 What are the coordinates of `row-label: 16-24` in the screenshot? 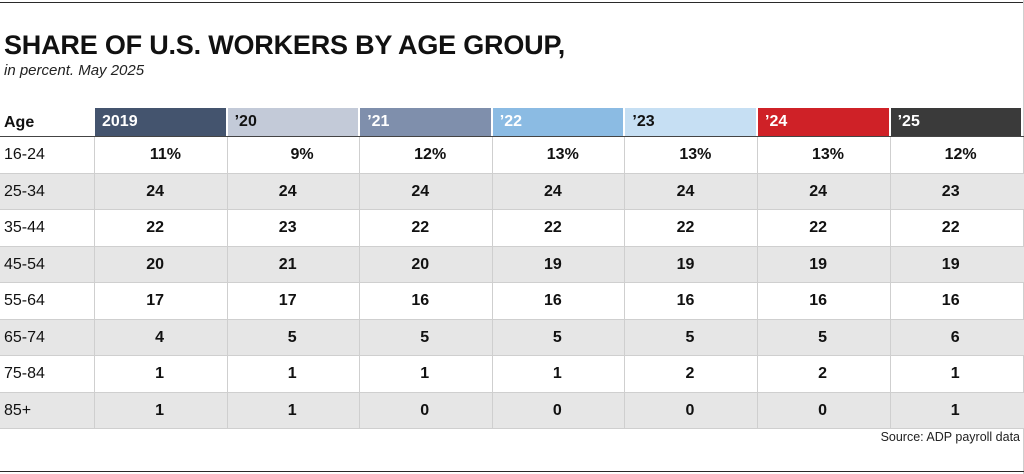 It's located at (24, 154).